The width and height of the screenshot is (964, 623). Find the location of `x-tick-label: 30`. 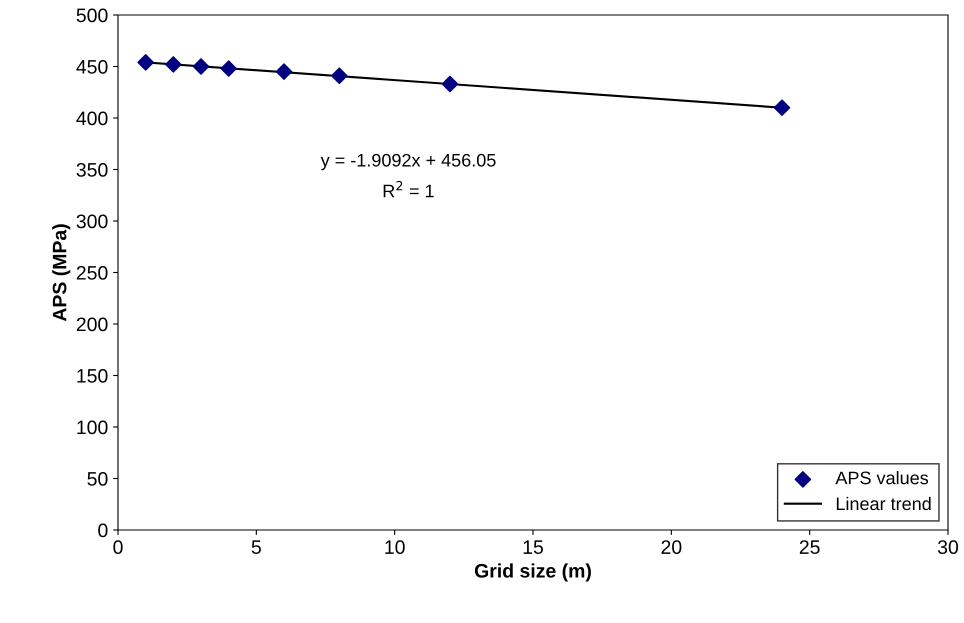

x-tick-label: 30 is located at coordinates (948, 547).